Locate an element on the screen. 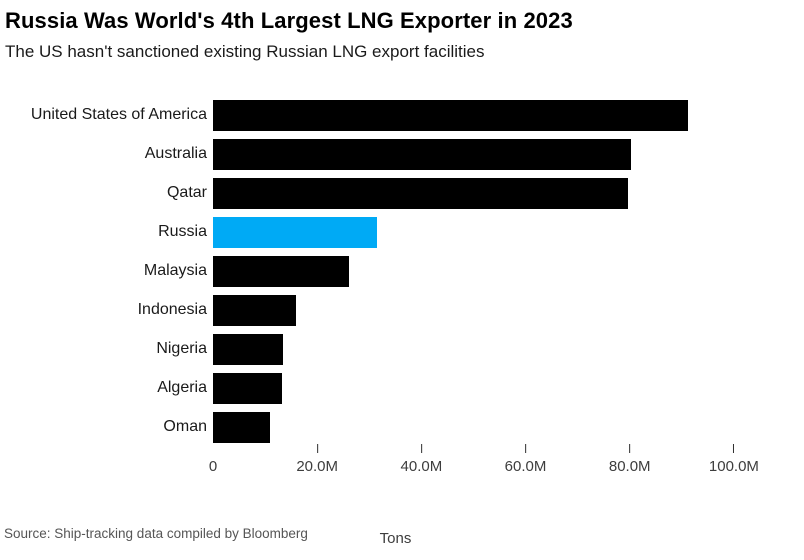 The width and height of the screenshot is (804, 560). tick-label: 0 is located at coordinates (213, 466).